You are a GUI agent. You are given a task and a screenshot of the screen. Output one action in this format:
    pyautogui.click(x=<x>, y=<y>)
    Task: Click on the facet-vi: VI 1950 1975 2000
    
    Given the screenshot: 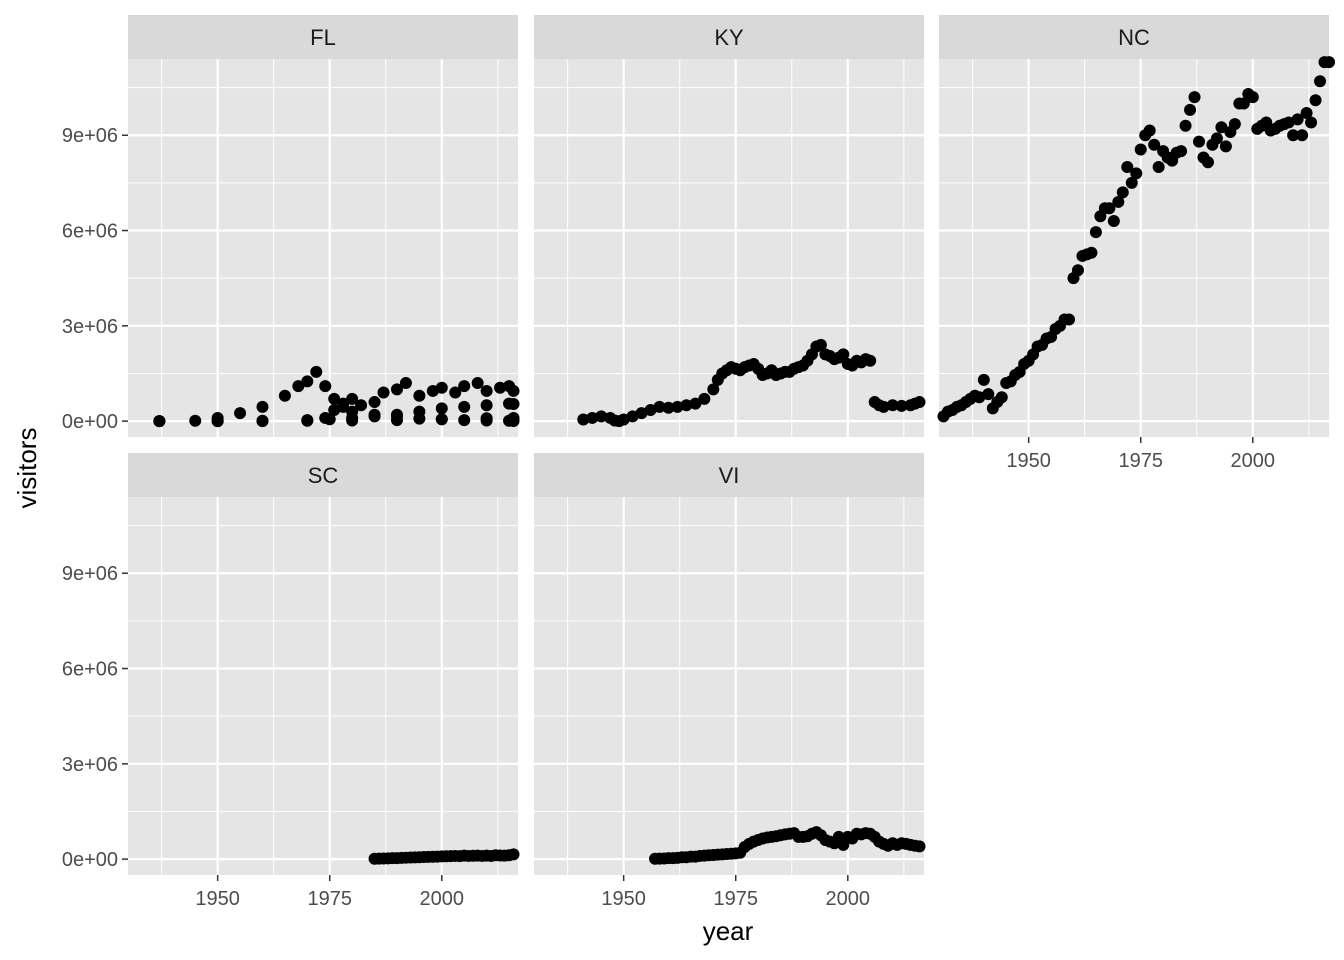 What is the action you would take?
    pyautogui.click(x=730, y=681)
    